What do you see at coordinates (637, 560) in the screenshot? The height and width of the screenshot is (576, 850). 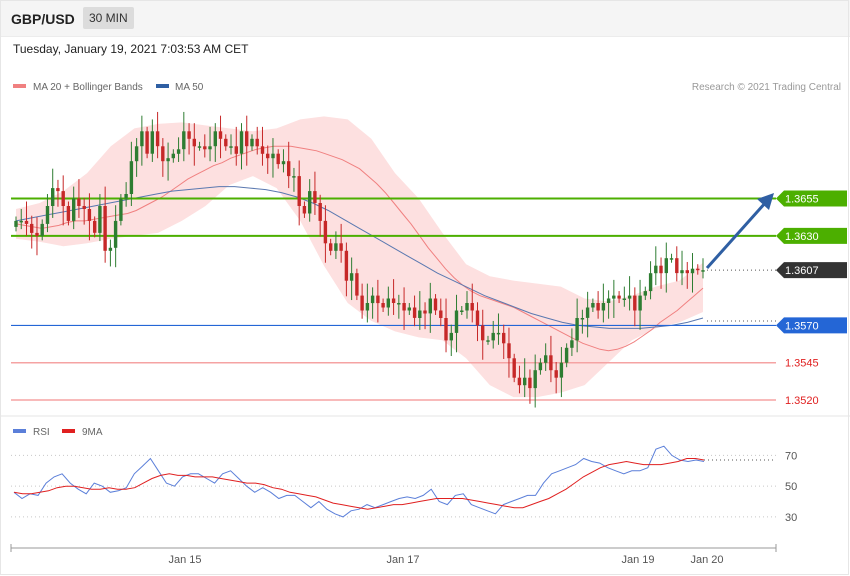 I see `x-tick-jan19: Jan 19` at bounding box center [637, 560].